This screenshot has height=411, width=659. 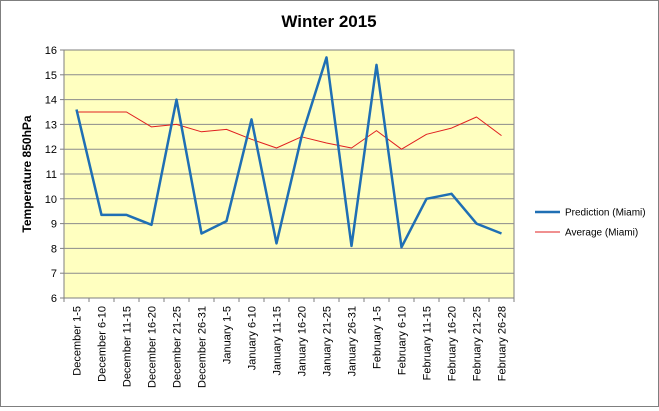 What do you see at coordinates (605, 213) in the screenshot?
I see `legend-label: Prediction (Miami)` at bounding box center [605, 213].